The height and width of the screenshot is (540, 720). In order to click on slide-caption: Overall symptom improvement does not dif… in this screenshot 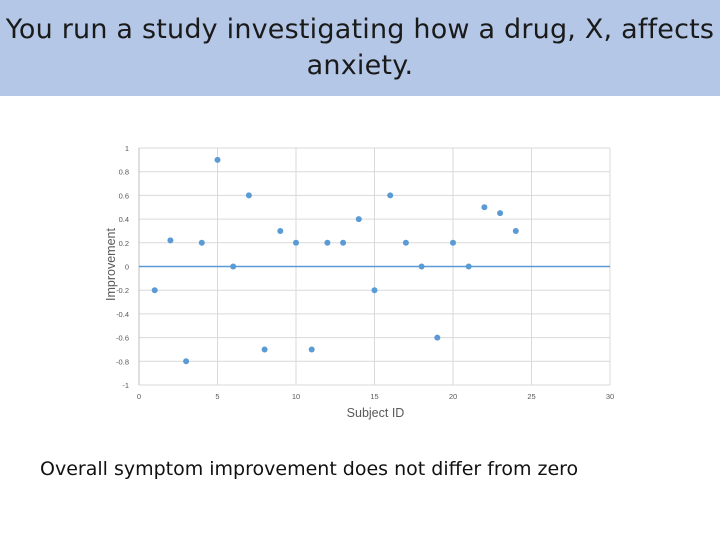, I will do `click(309, 469)`.